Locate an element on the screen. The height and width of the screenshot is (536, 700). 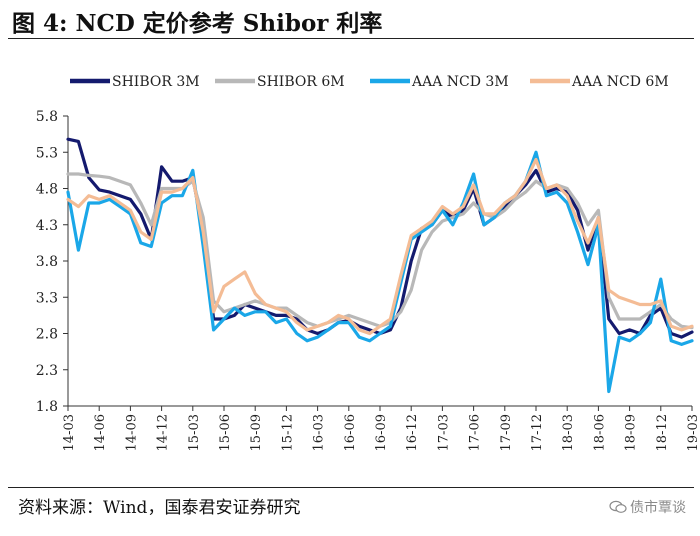
y-tick-label: 3.3 is located at coordinates (47, 298).